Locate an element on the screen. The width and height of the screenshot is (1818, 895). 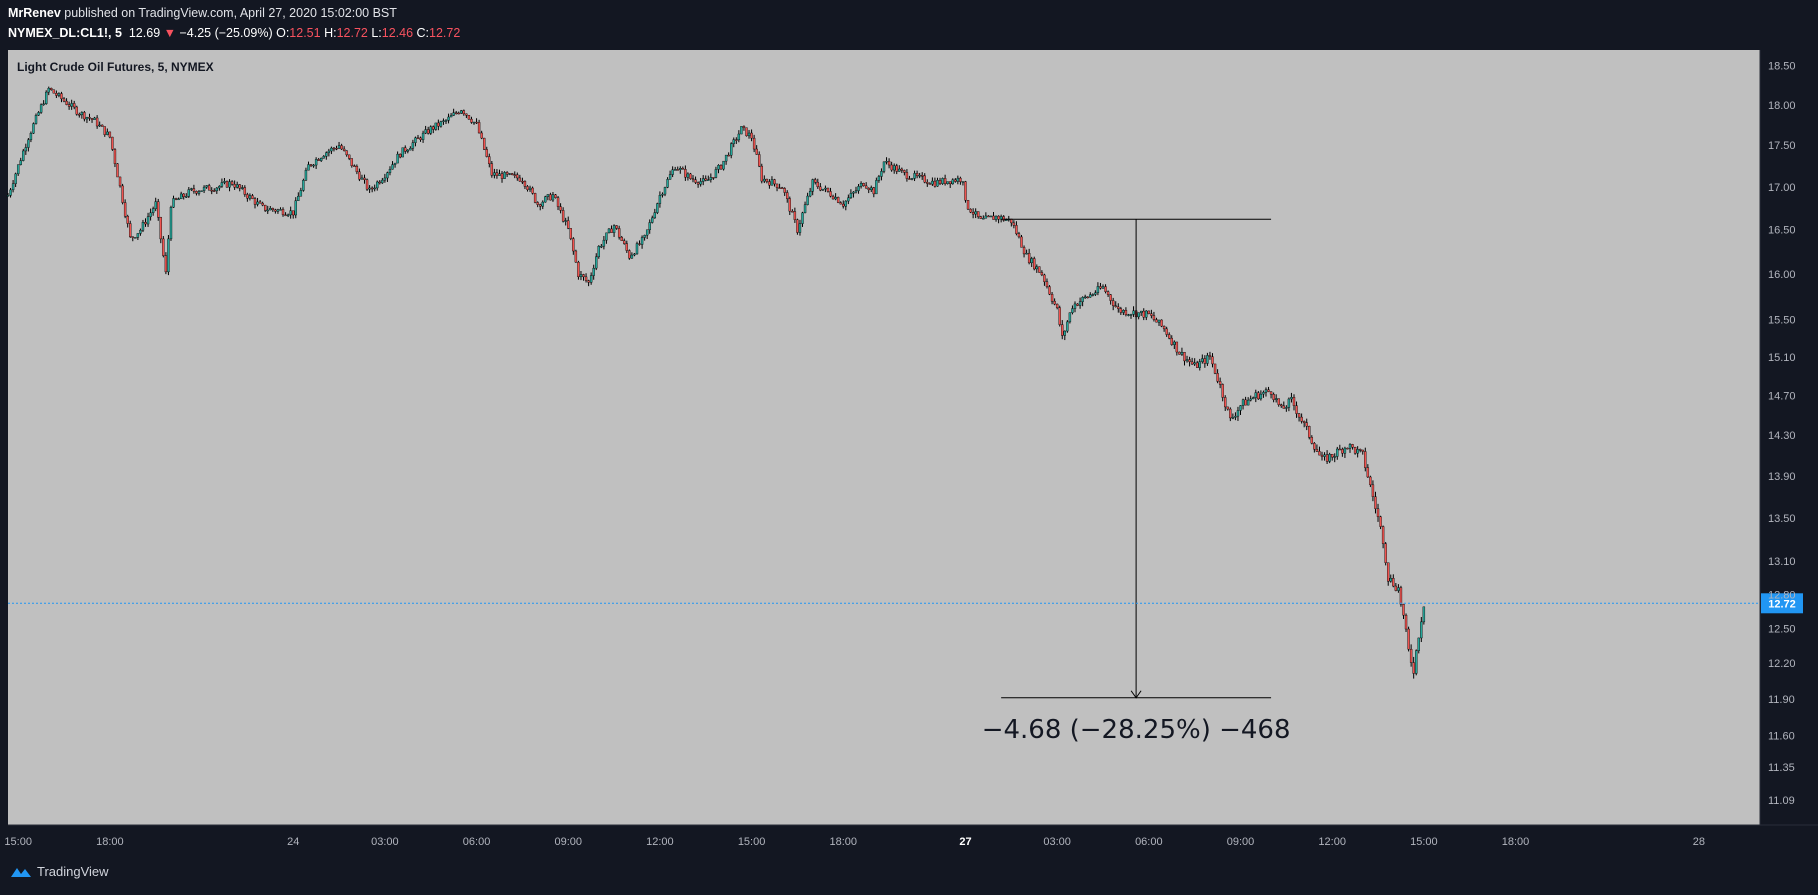
last-price-marker: 12.72 is located at coordinates (905, 603).